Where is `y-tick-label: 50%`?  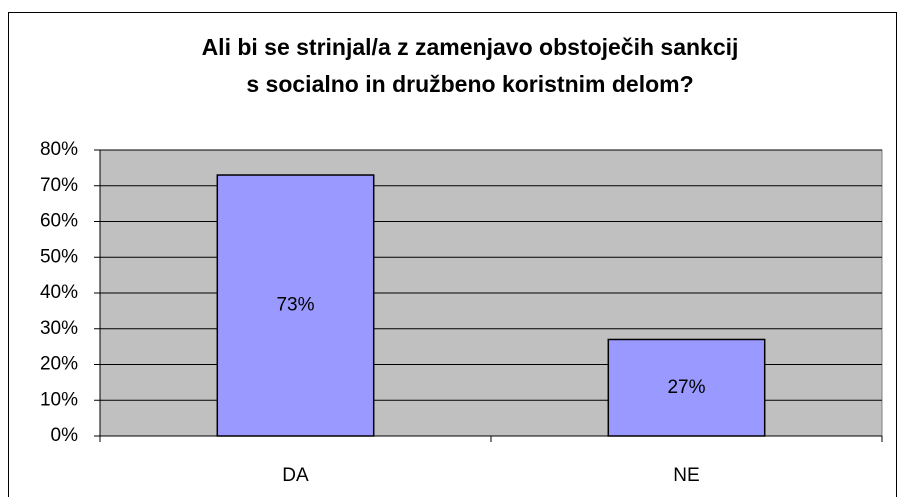
y-tick-label: 50% is located at coordinates (59, 256).